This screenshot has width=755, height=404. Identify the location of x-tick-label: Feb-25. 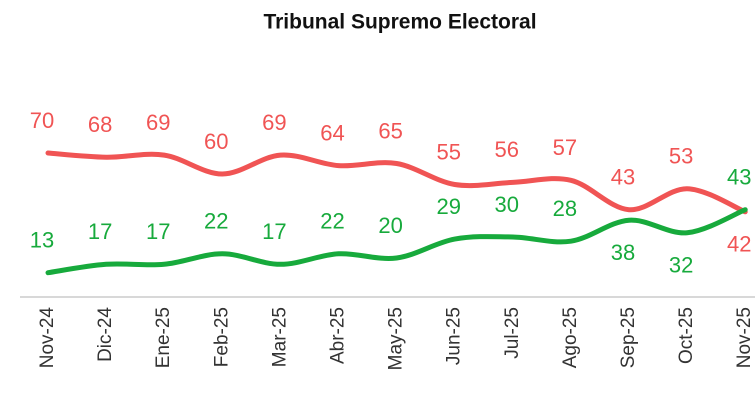
(221, 337).